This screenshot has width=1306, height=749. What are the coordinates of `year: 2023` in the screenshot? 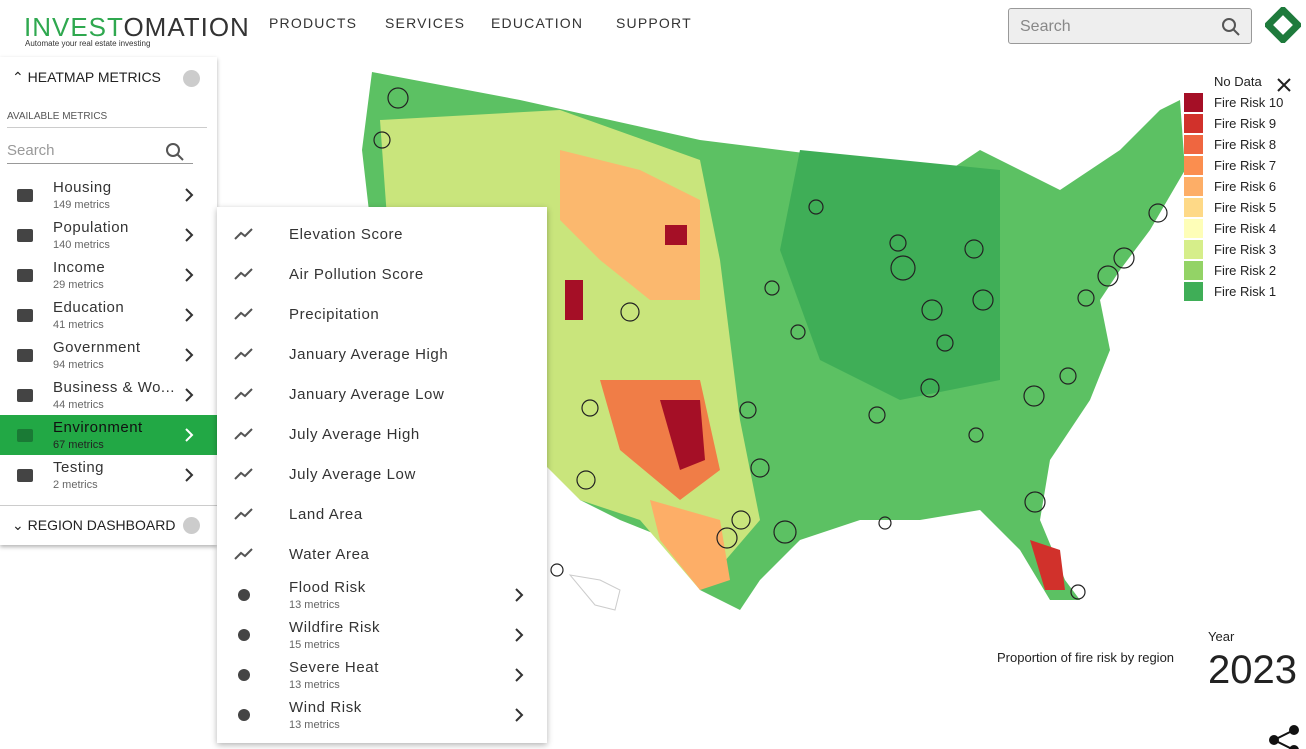 It's located at (1252, 670).